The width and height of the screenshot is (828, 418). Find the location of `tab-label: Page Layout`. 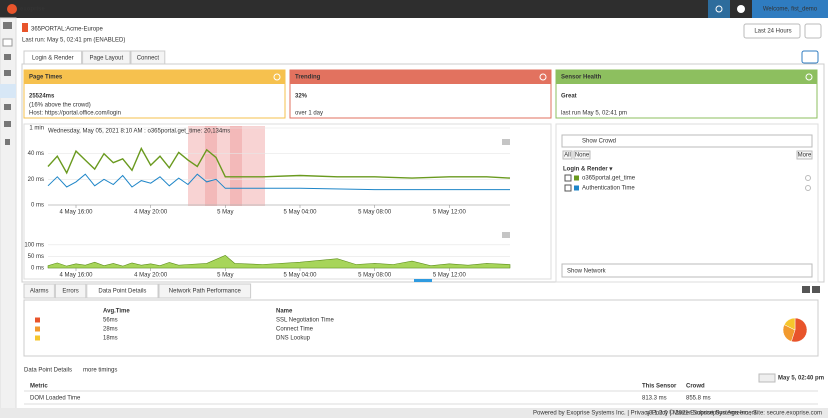

tab-label: Page Layout is located at coordinates (106, 59).